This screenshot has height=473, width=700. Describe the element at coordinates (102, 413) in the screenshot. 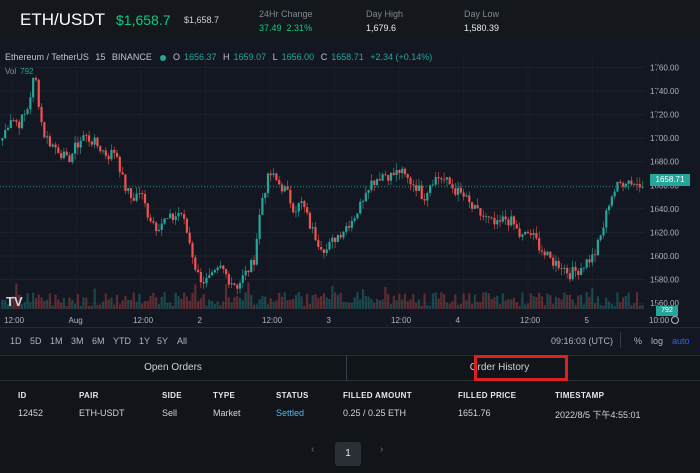

I see `cell-pair: ETH-USDT` at that location.